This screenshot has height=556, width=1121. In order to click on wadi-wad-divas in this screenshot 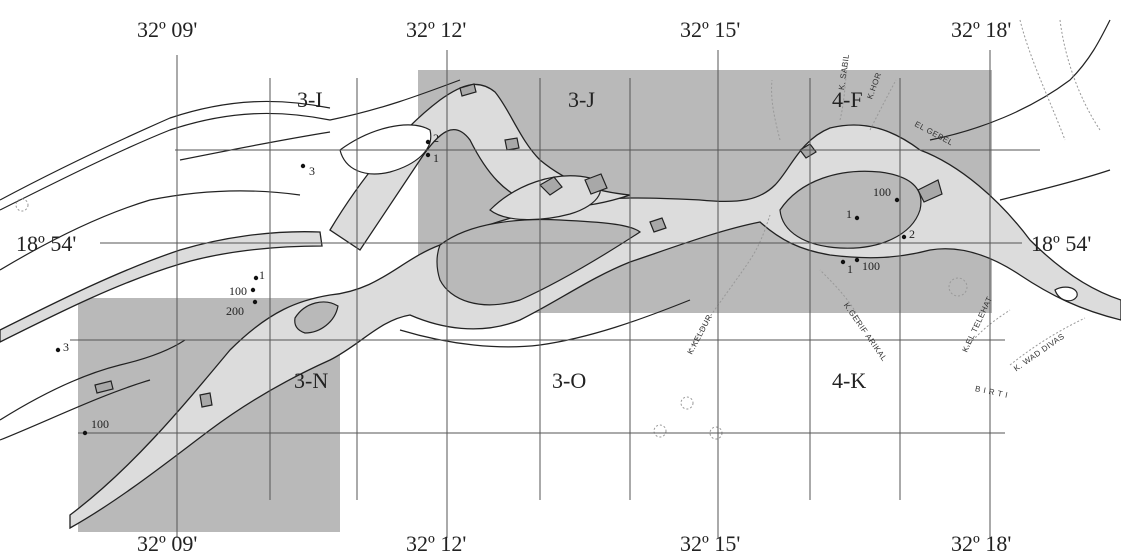, I will do `click(1047, 341)`.